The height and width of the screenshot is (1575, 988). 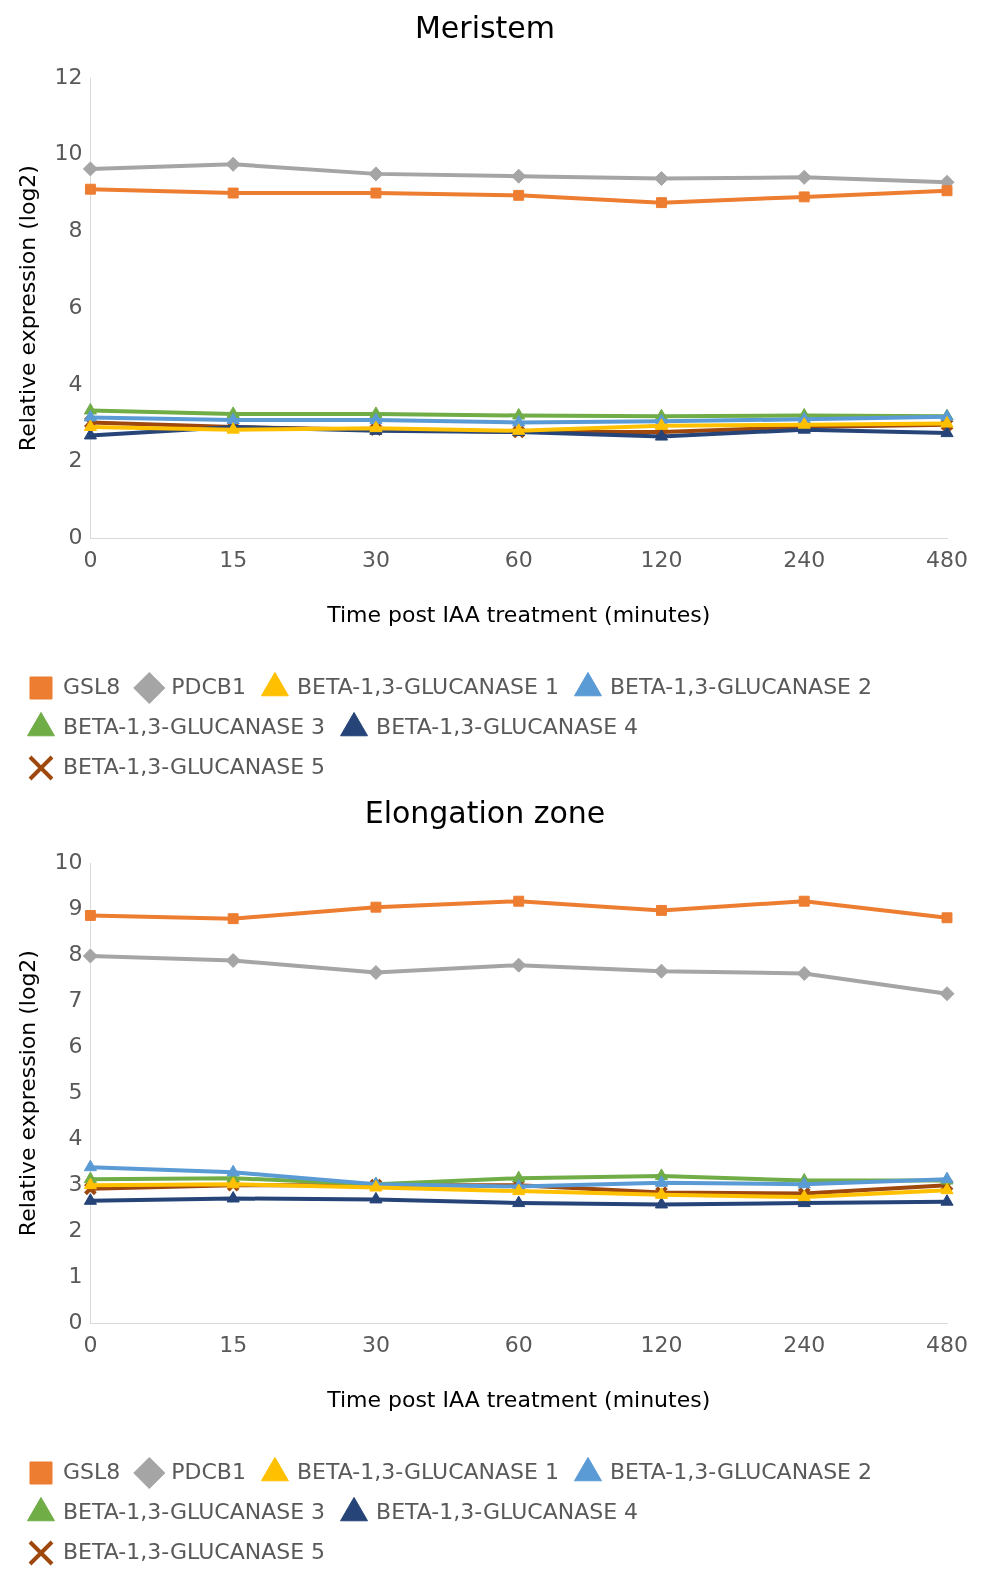 I want to click on y-tick-label: 3, so click(x=75, y=1183).